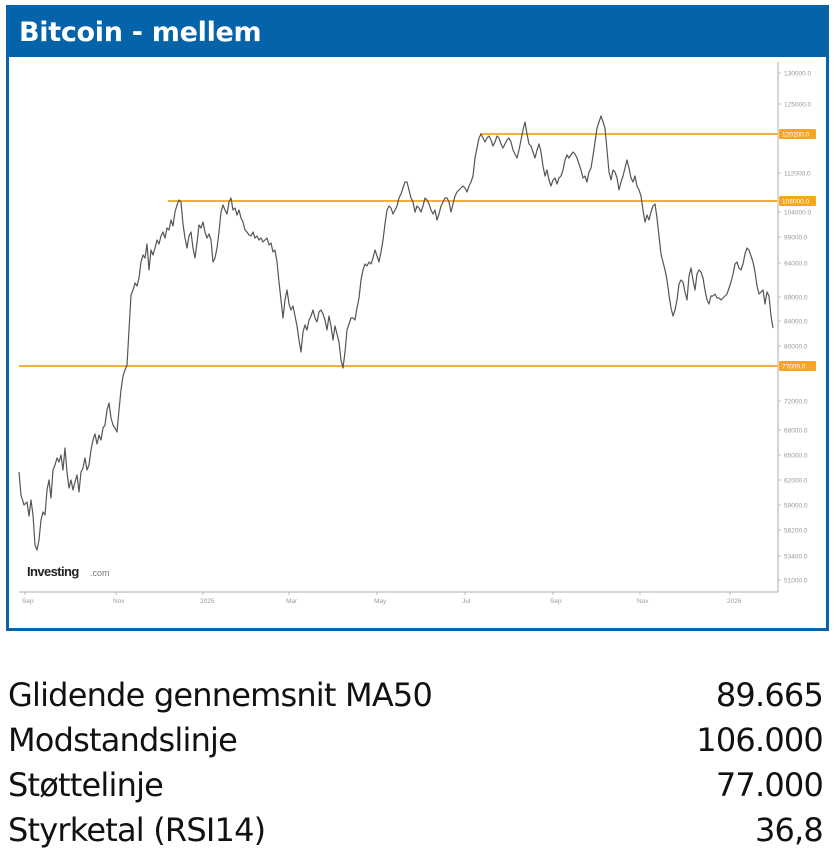 This screenshot has height=865, width=836. I want to click on support-label-box, so click(797, 366).